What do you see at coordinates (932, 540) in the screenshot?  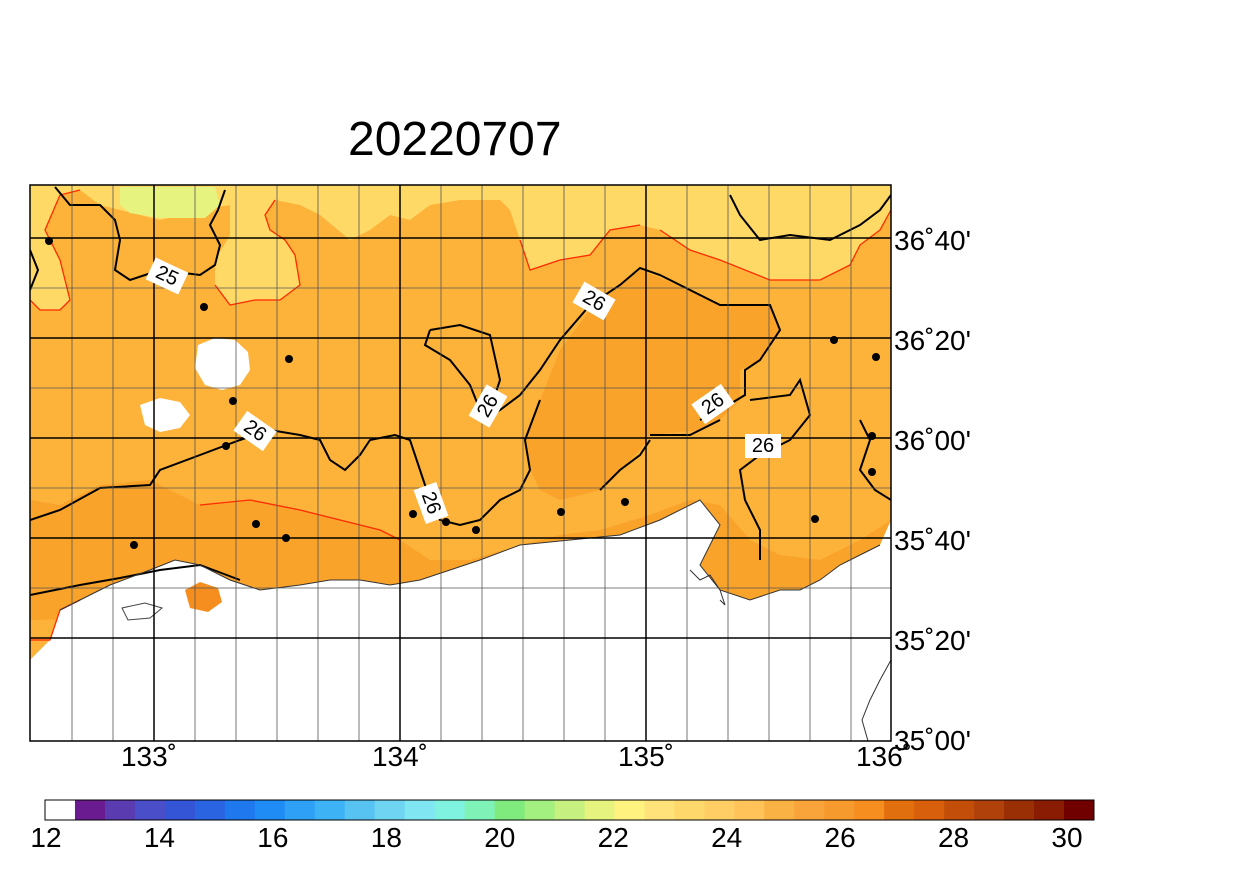 I see `lat-label: 35˚40'` at bounding box center [932, 540].